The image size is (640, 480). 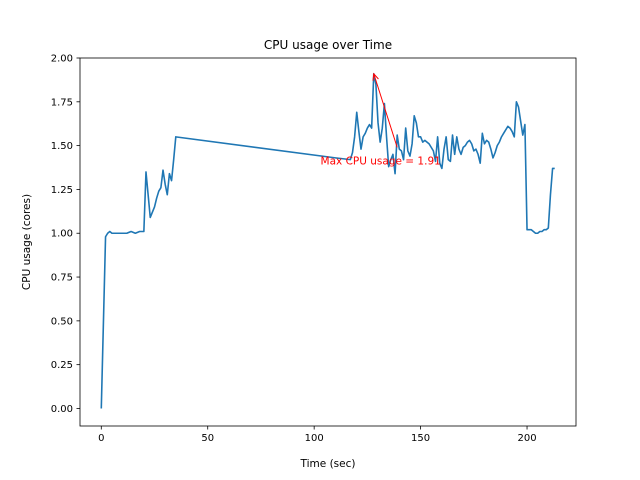 I want to click on y-tick-label: 0.50, so click(x=62, y=321).